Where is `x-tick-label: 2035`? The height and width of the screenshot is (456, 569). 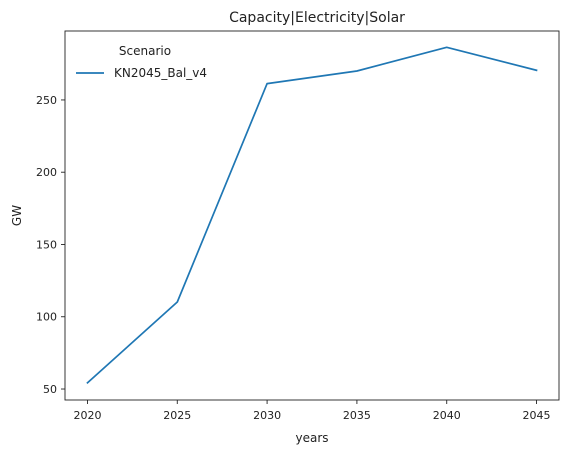
x-tick-label: 2035 is located at coordinates (357, 415).